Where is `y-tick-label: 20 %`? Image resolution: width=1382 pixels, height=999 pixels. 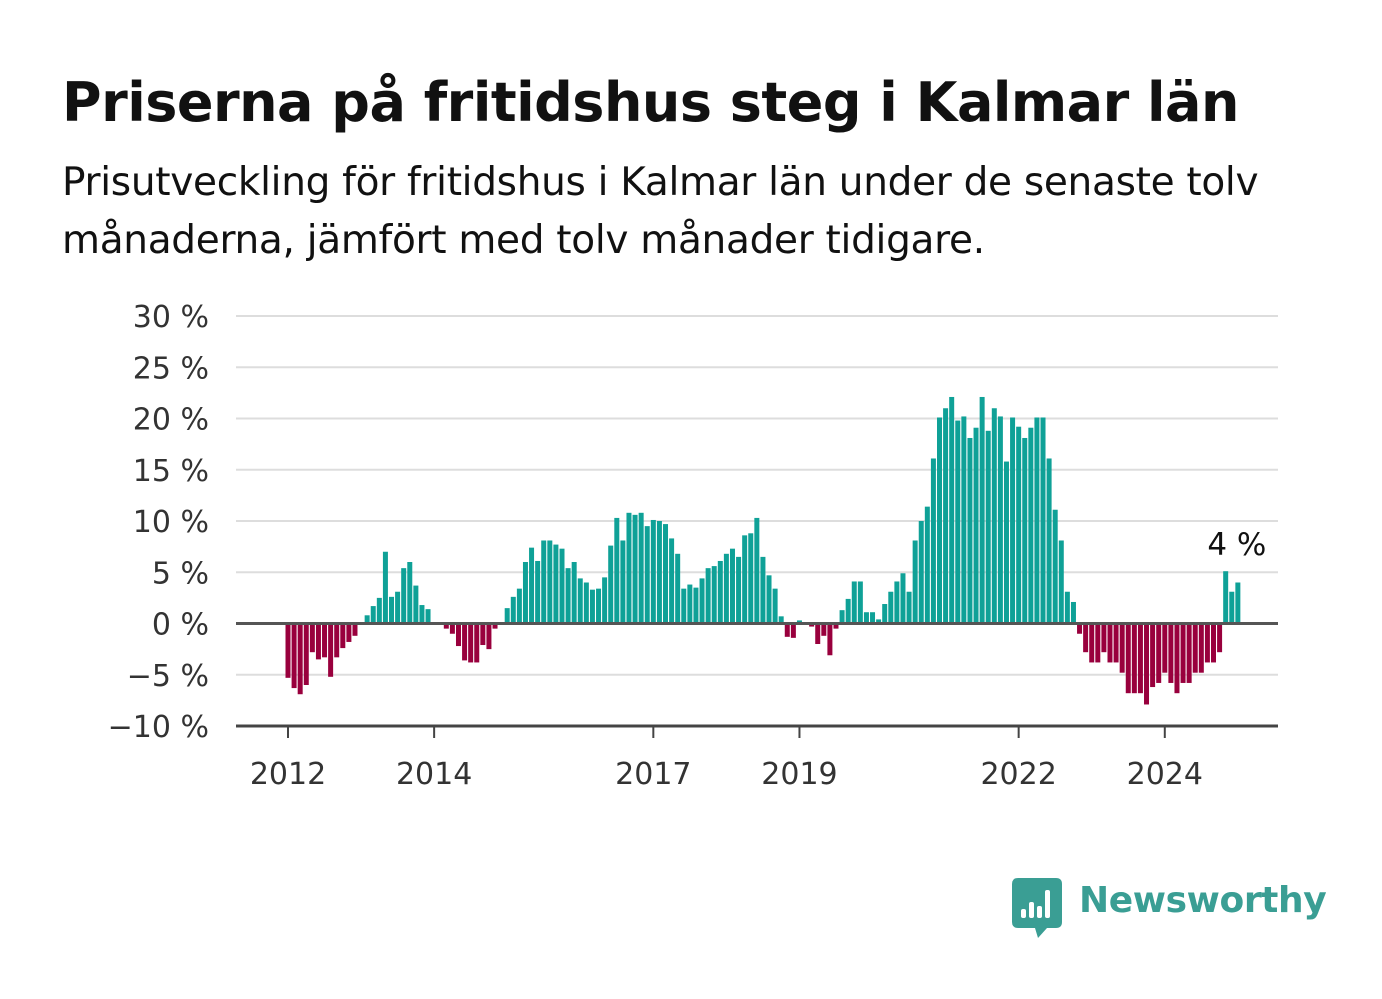
y-tick-label: 20 % is located at coordinates (171, 420).